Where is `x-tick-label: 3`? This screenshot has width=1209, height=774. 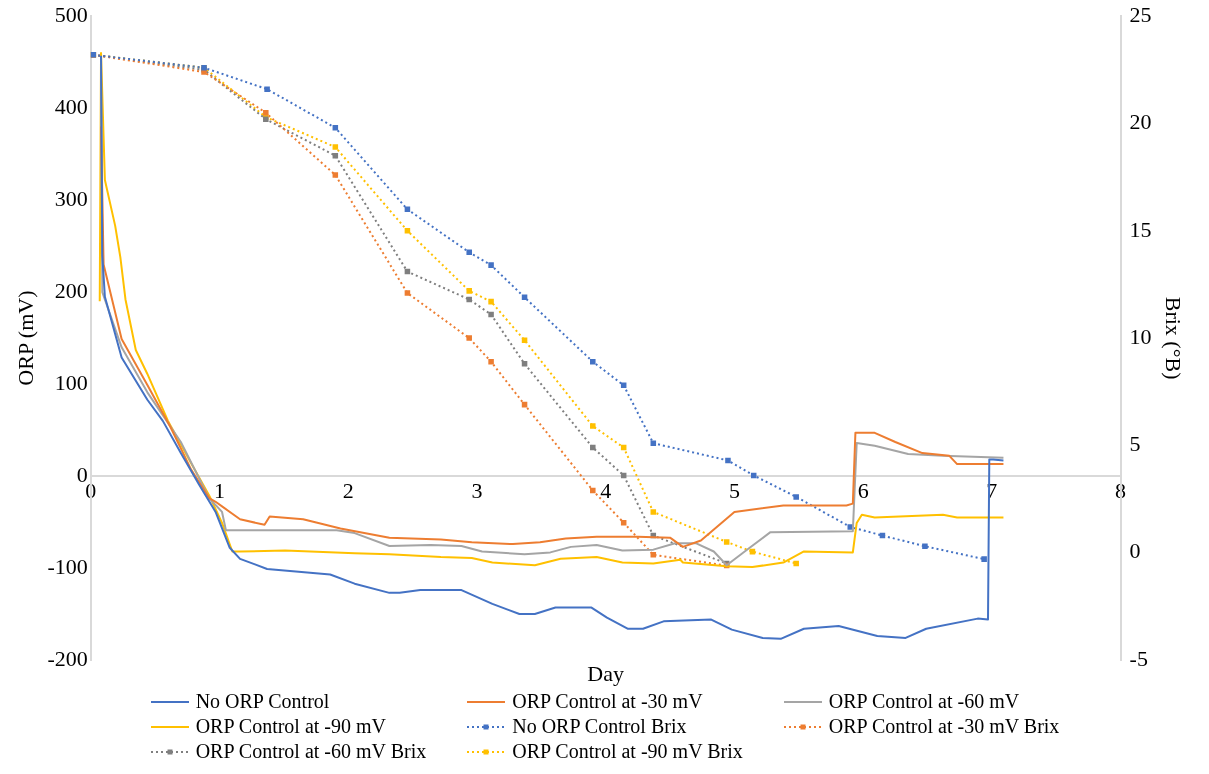 x-tick-label: 3 is located at coordinates (477, 491).